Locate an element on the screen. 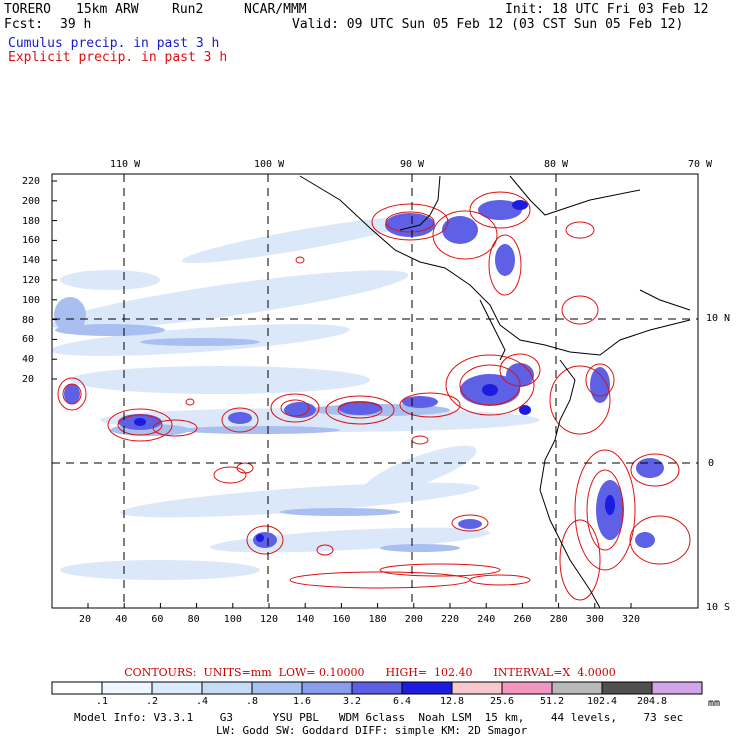 Image resolution: width=740 pixels, height=740 pixels. y-tick-label: 220 is located at coordinates (31, 181).